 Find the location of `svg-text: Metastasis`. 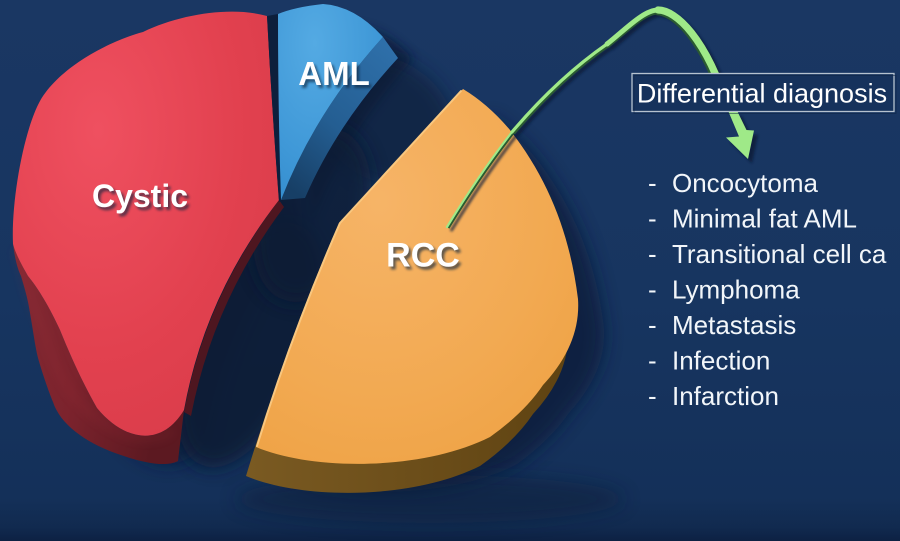

svg-text: Metastasis is located at coordinates (734, 325).